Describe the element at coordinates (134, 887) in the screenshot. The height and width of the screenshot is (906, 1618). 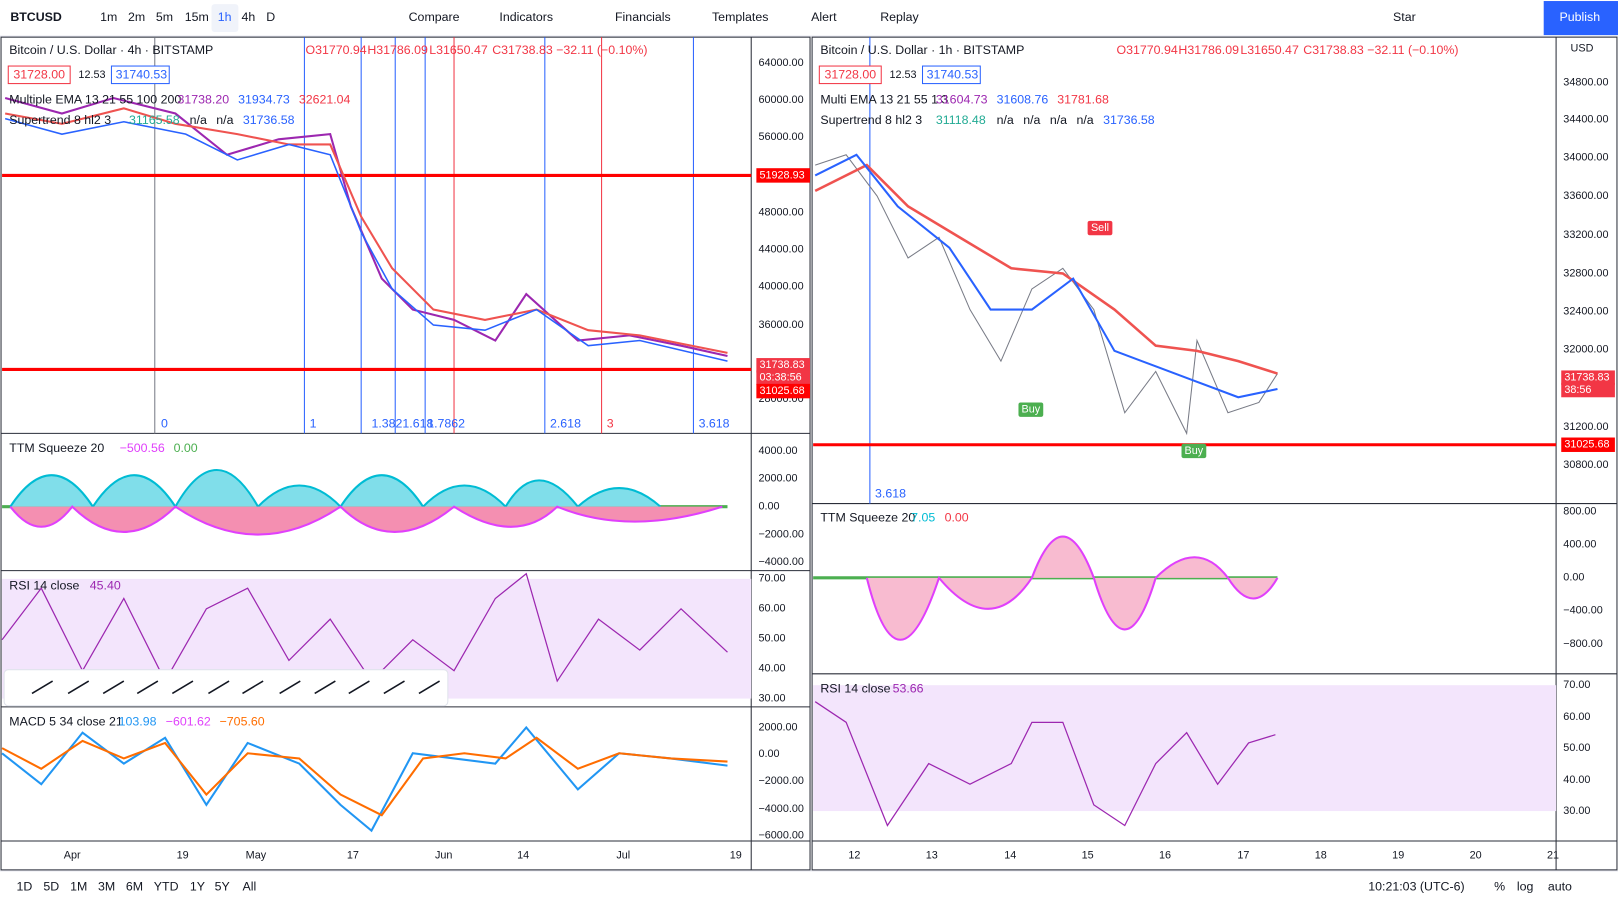
I see `range-button: 6M` at that location.